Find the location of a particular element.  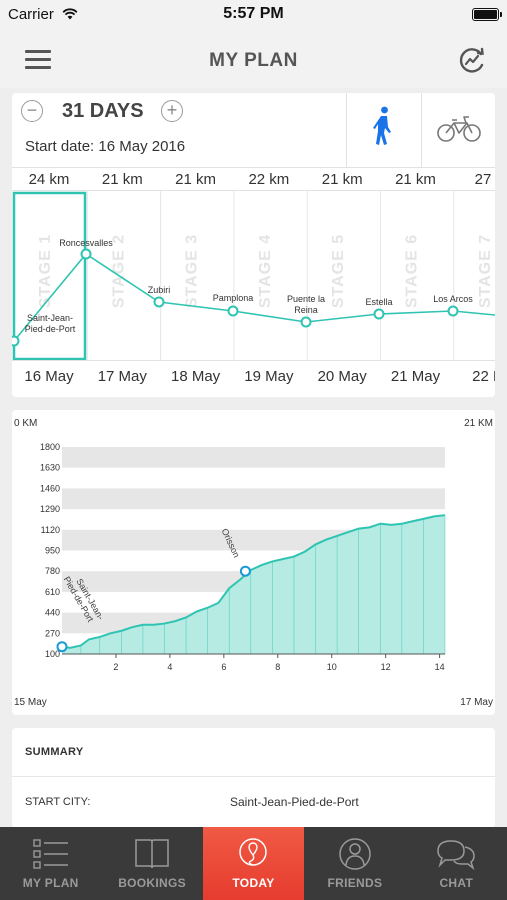

end-distance: 21 KM is located at coordinates (478, 423).